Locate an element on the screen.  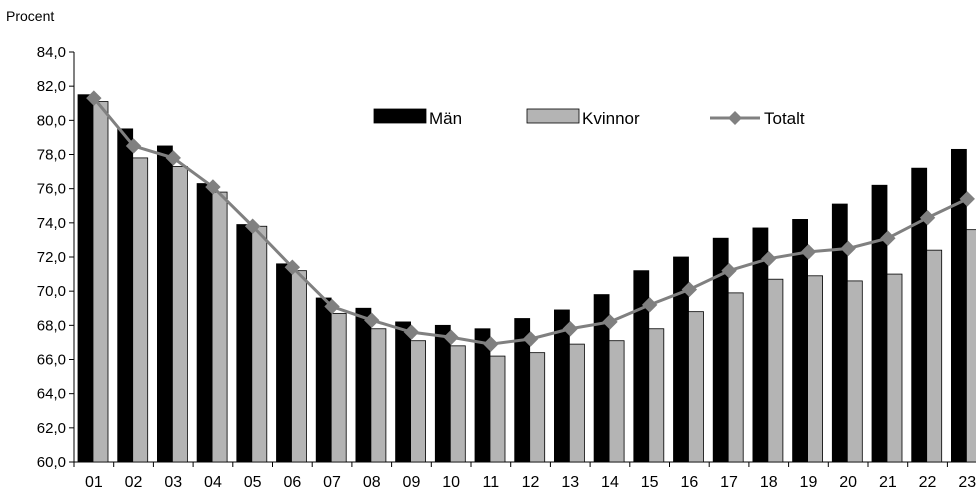
y-tick-label: 76,0 is located at coordinates (51, 189).